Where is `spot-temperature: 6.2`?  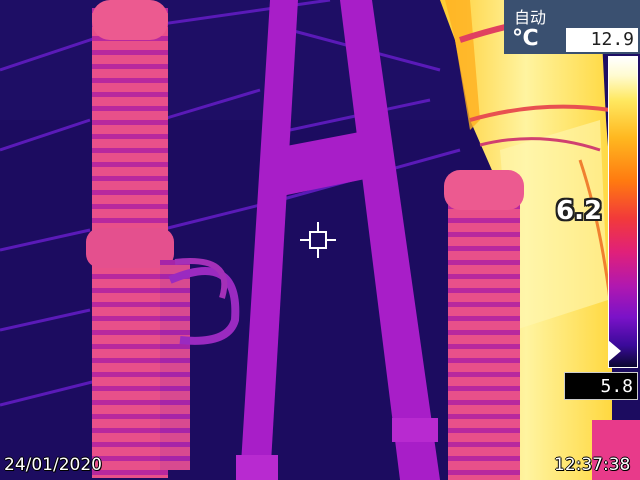 spot-temperature: 6.2 is located at coordinates (579, 211).